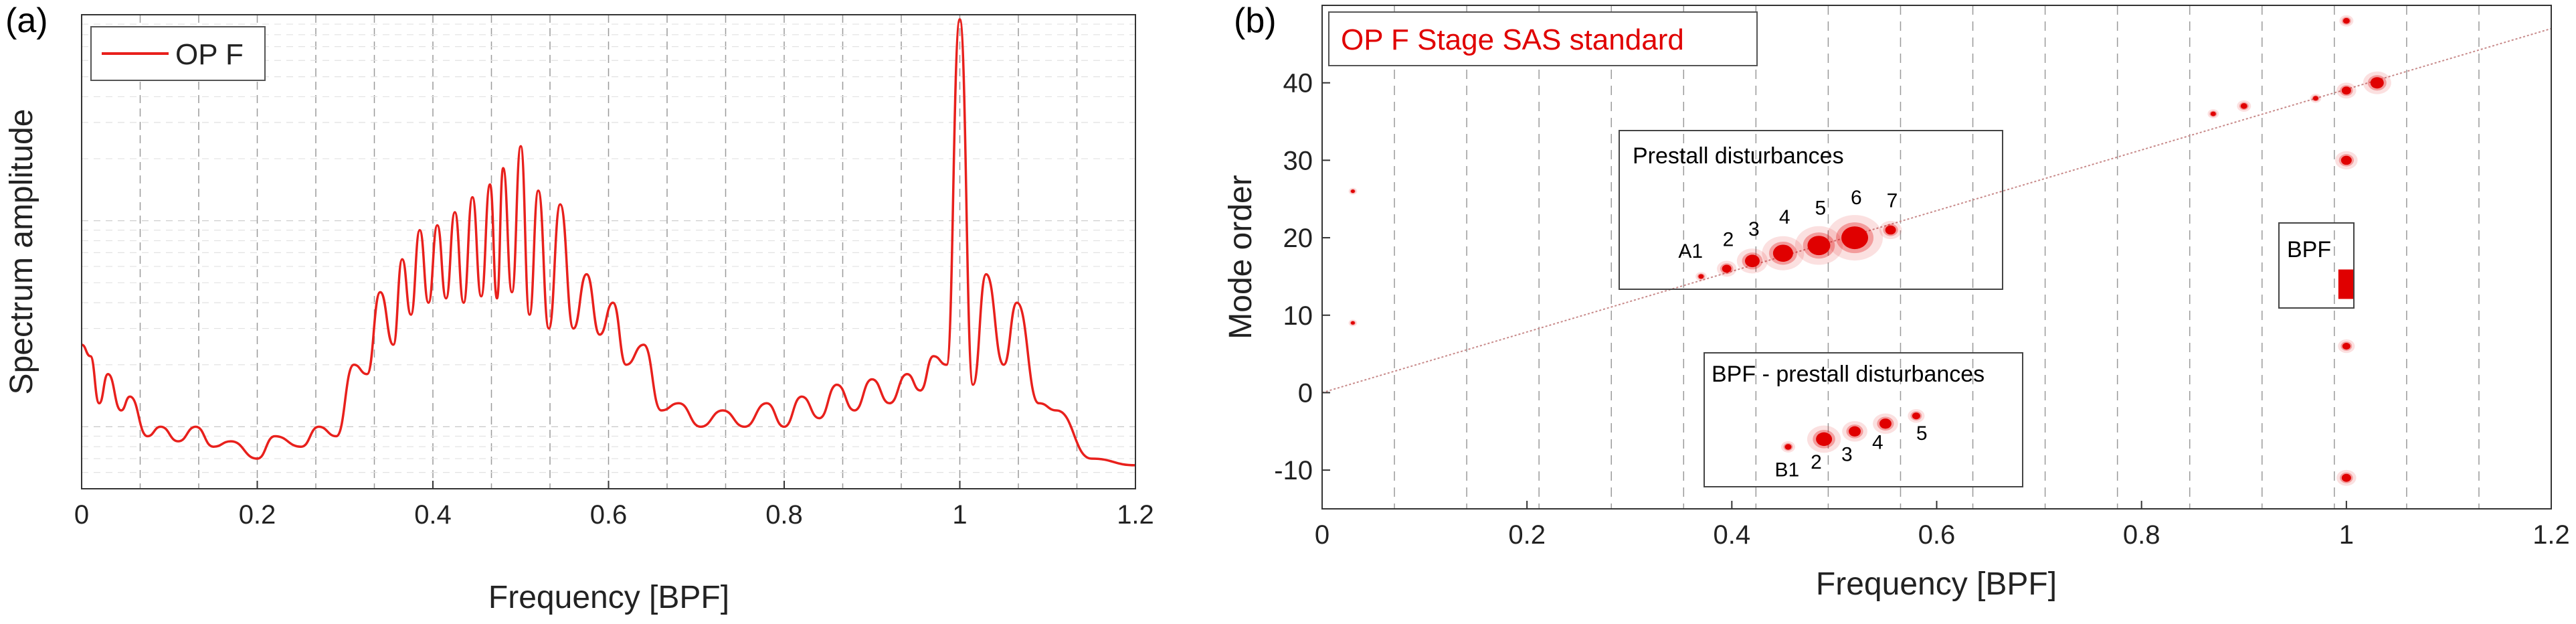 The height and width of the screenshot is (624, 2576). I want to click on plot-b-legend-box, so click(1543, 38).